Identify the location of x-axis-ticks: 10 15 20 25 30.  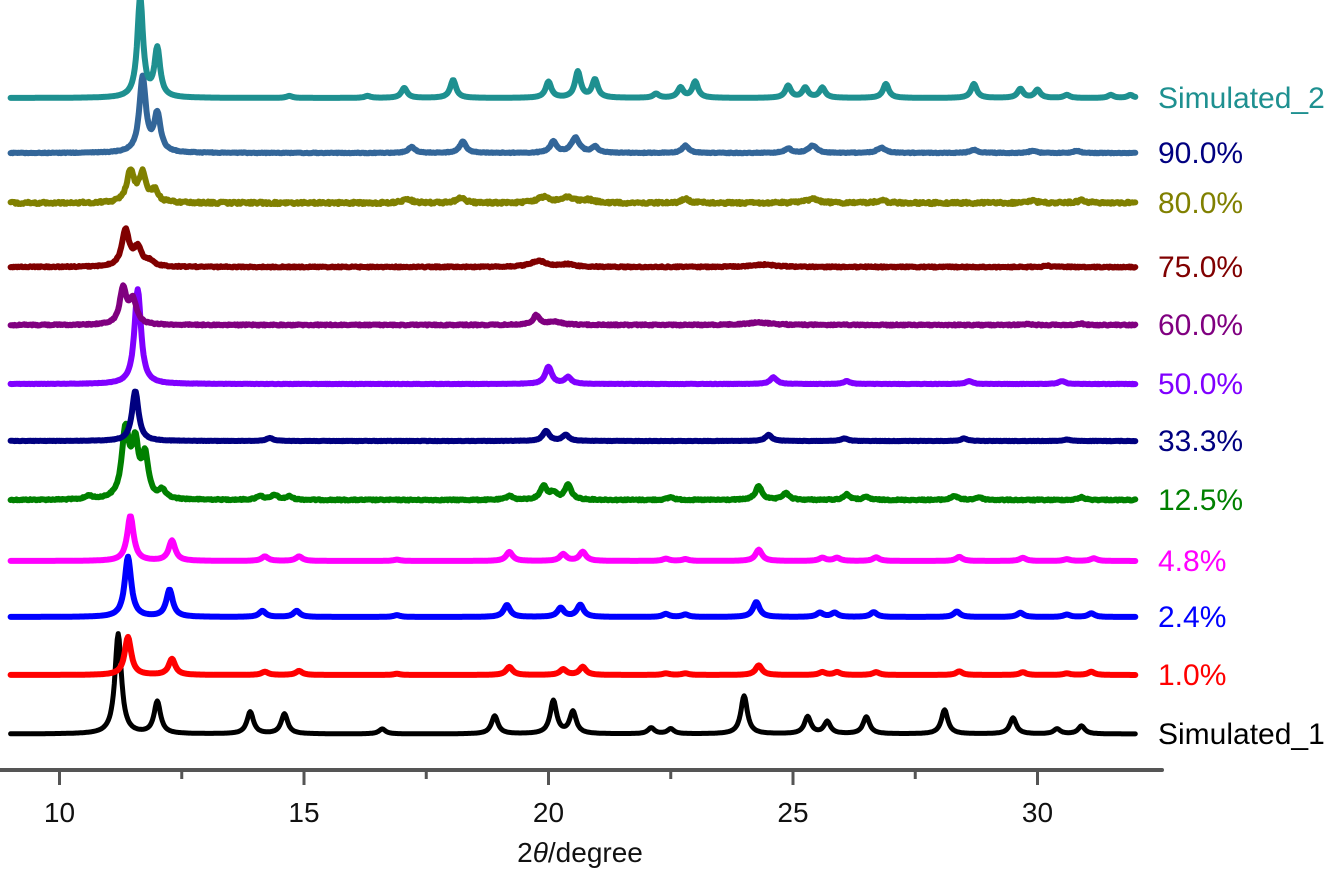
(548, 799).